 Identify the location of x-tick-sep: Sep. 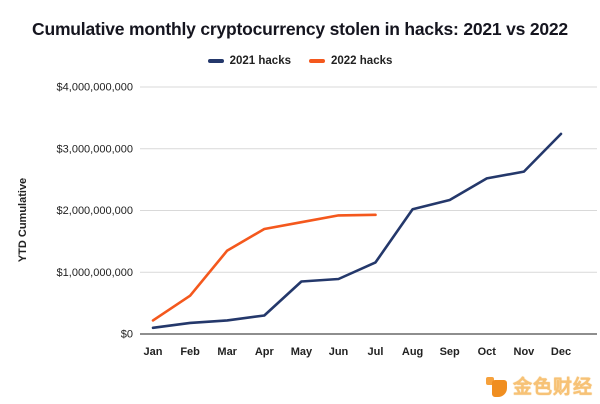
(450, 352).